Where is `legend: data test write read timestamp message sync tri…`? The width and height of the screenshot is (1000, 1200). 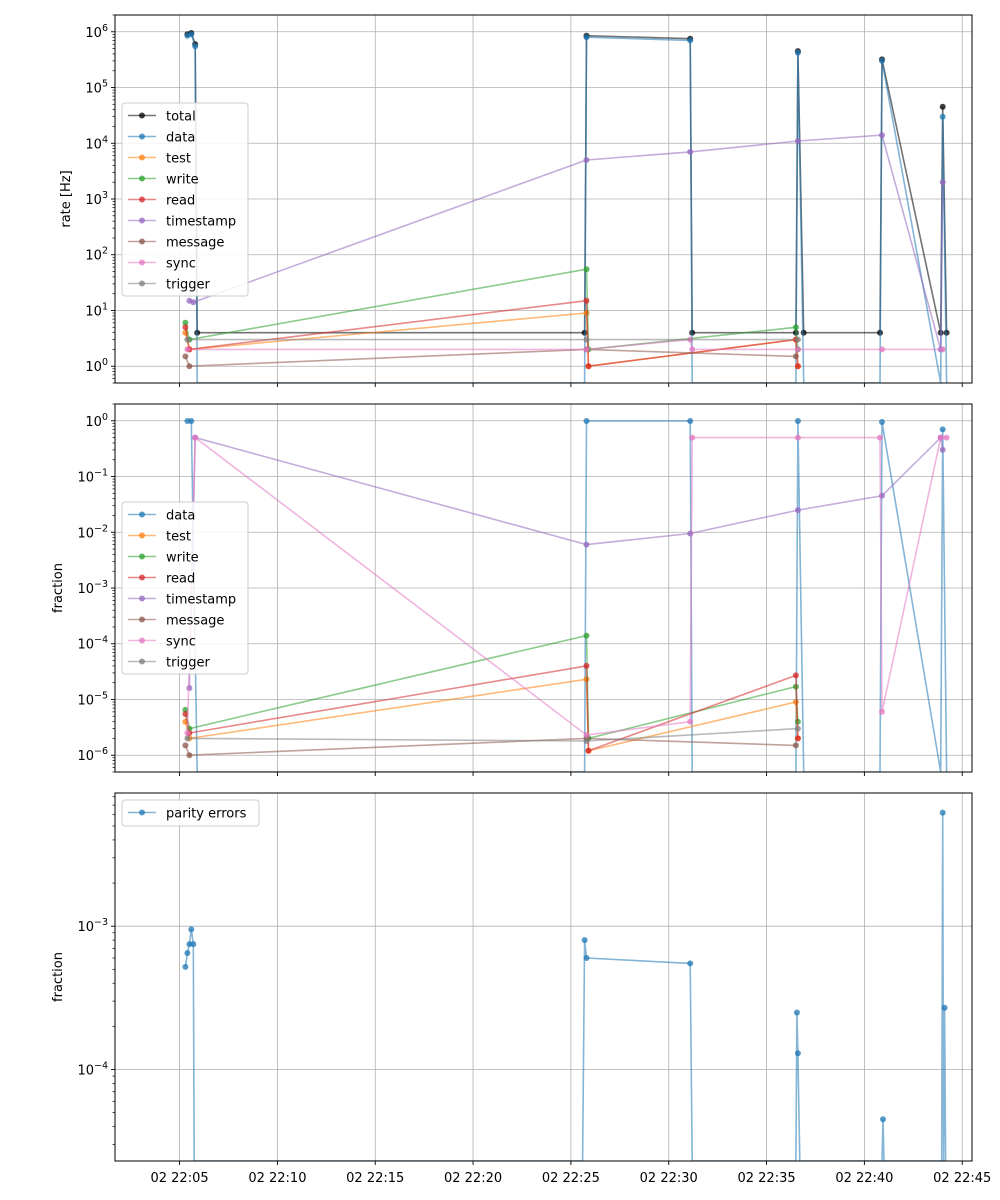 legend: data test write read timestamp message sync tri… is located at coordinates (185, 588).